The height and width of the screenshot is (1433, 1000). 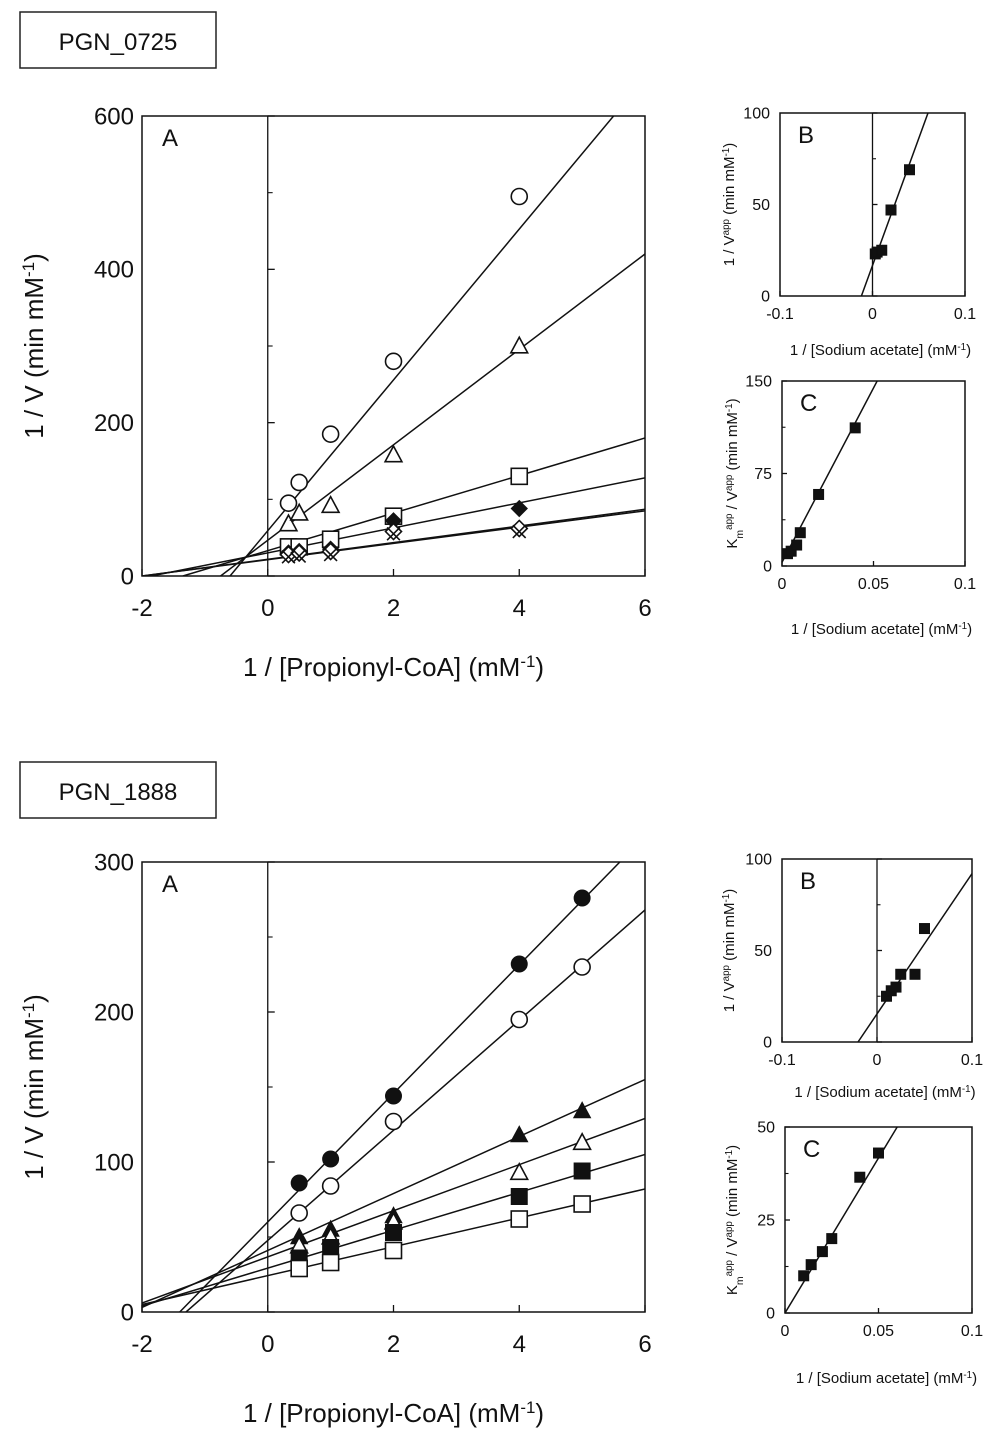 What do you see at coordinates (519, 1219) in the screenshot?
I see `data-point-square-open` at bounding box center [519, 1219].